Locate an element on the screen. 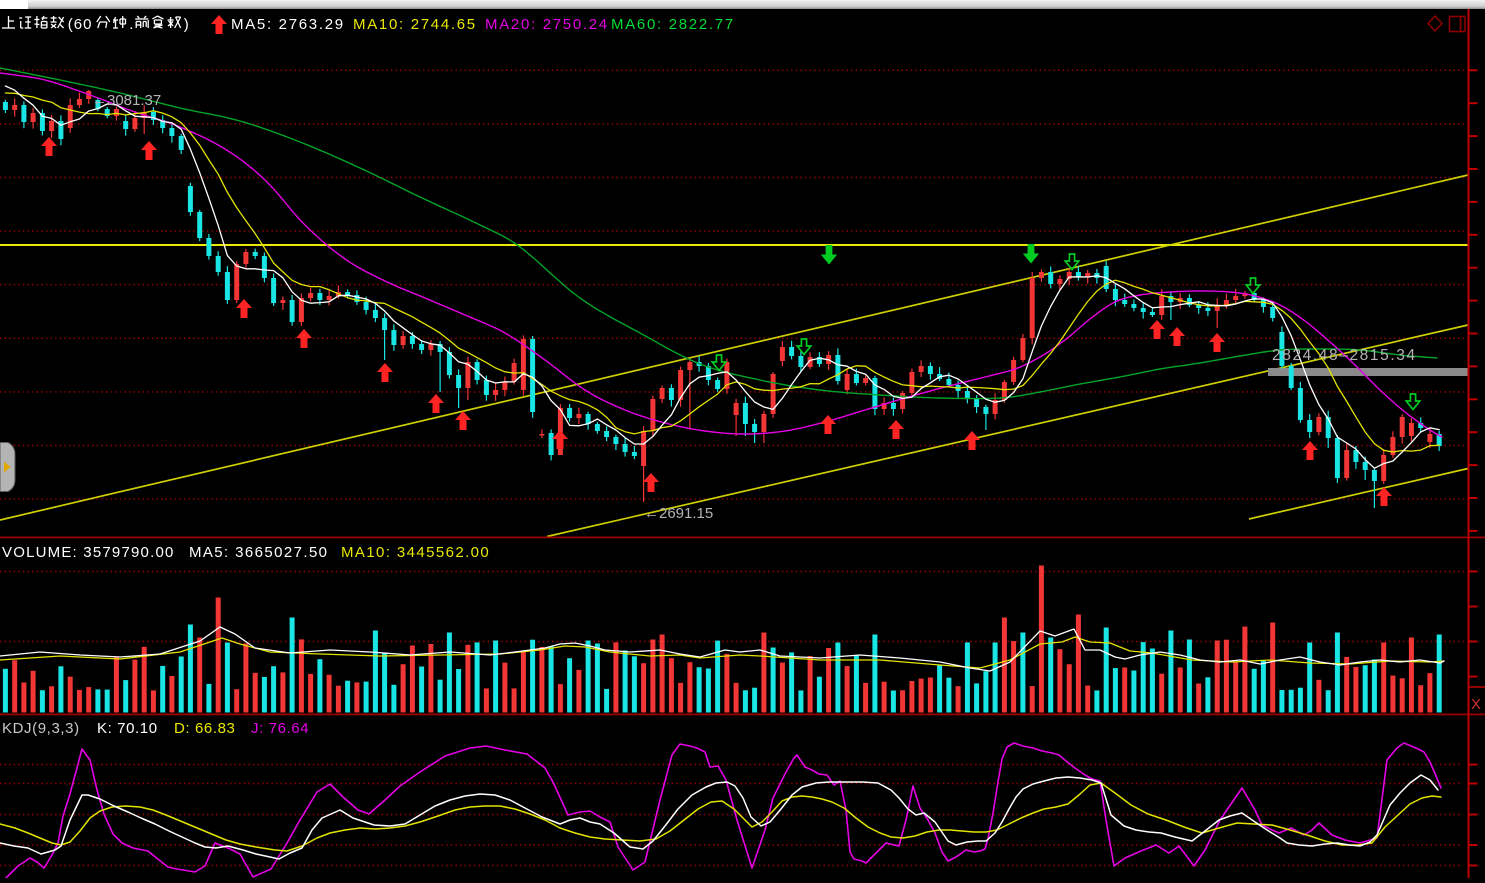 This screenshot has height=883, width=1485. svg-text: KDJ(9,3,3) is located at coordinates (41, 728).